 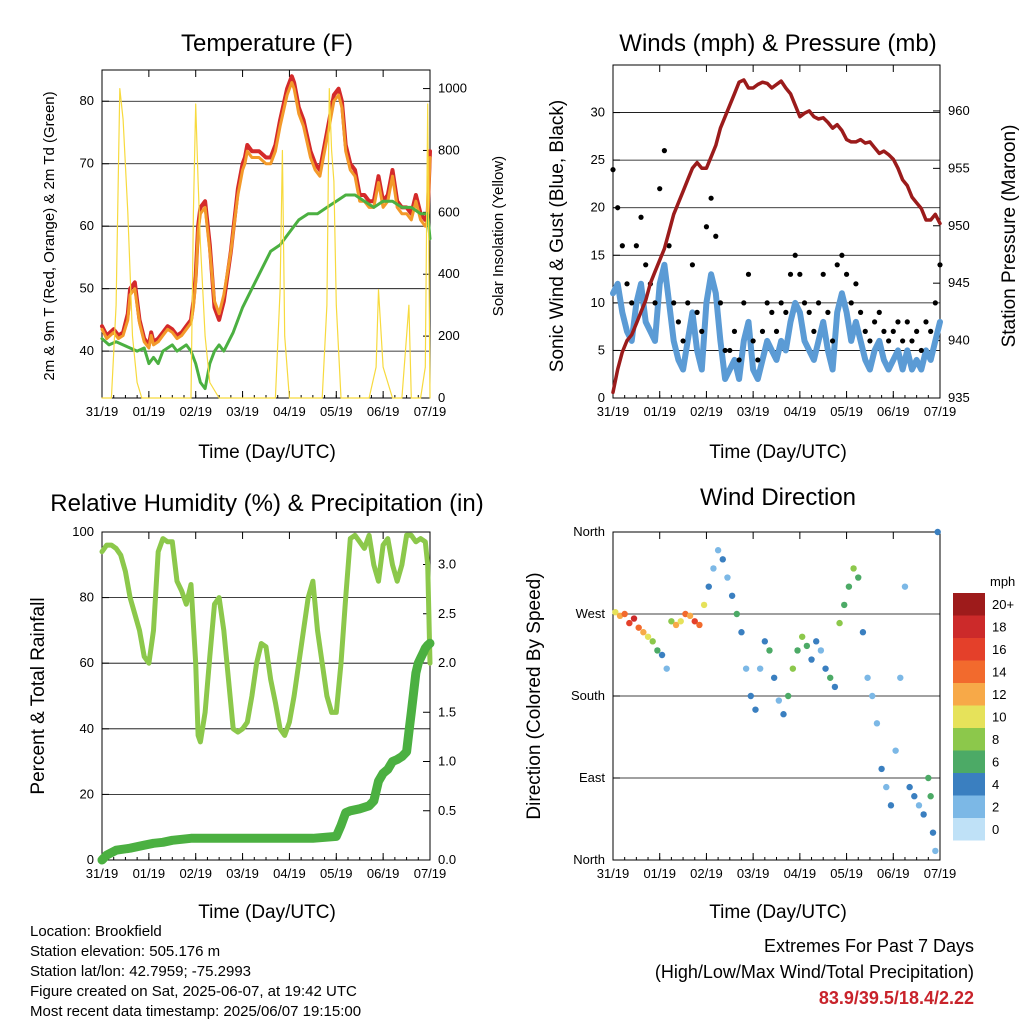 What do you see at coordinates (893, 411) in the screenshot?
I see `xtick-label-1-6: 06/19` at bounding box center [893, 411].